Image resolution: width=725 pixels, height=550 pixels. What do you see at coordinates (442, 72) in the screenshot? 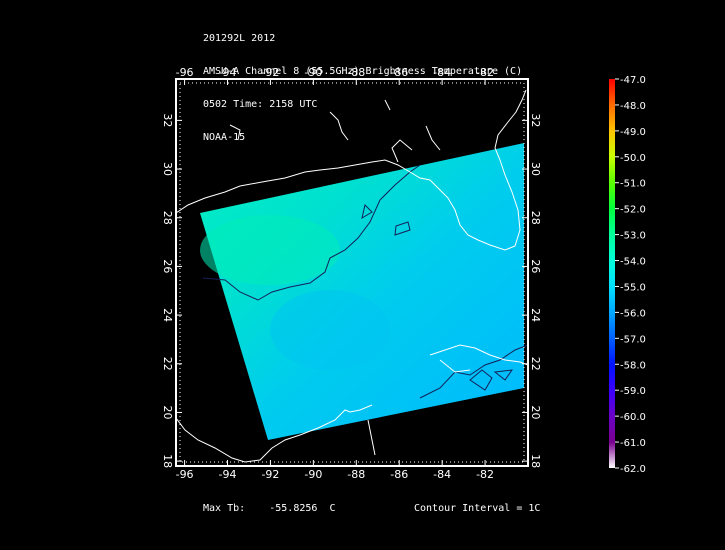
I see `lon-label-top: -84` at bounding box center [442, 72].